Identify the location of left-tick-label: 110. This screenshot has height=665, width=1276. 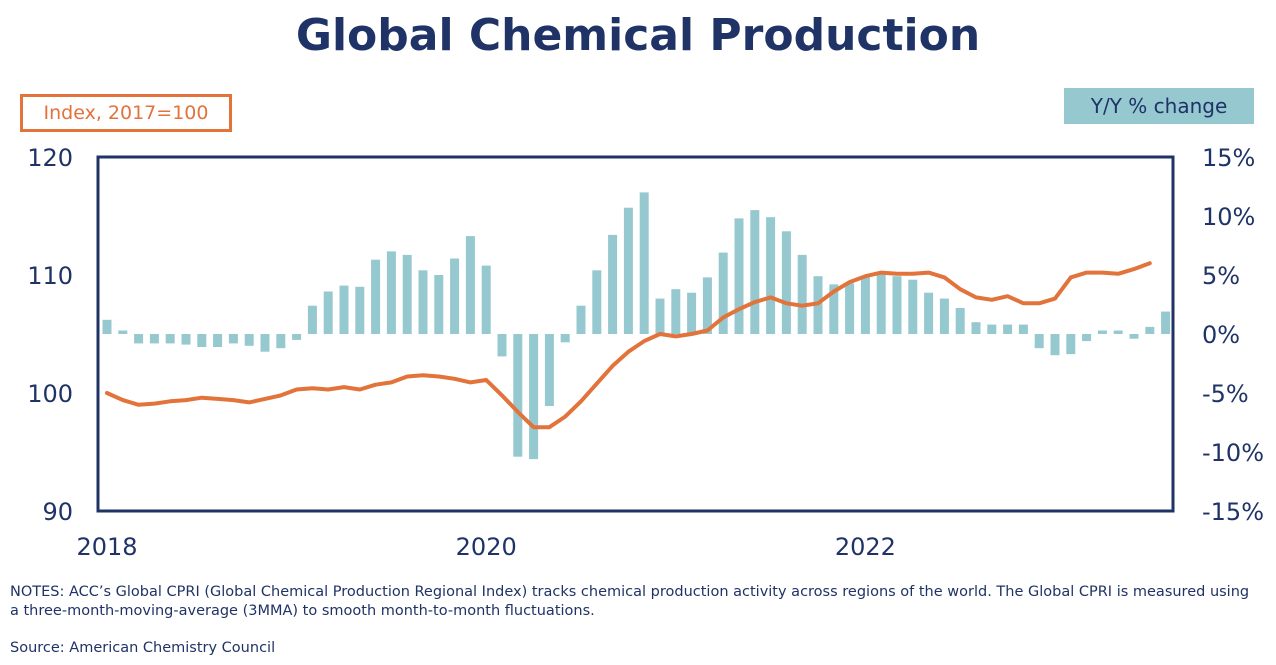
(50, 276).